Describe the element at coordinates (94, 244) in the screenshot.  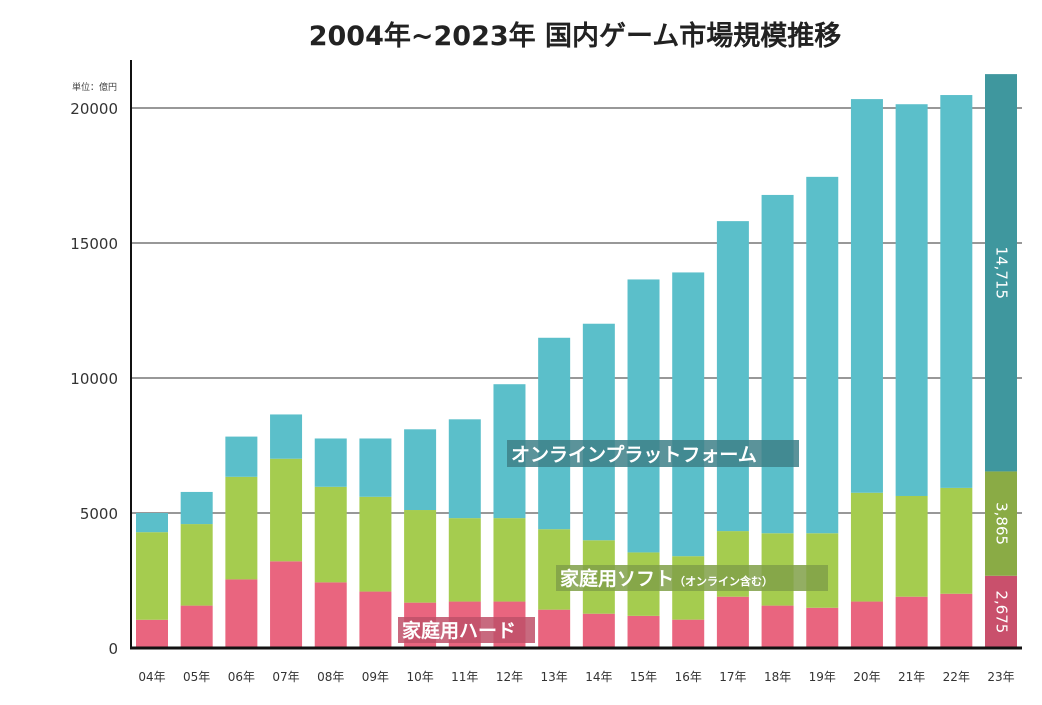
I see `y-tick-label: 15000` at that location.